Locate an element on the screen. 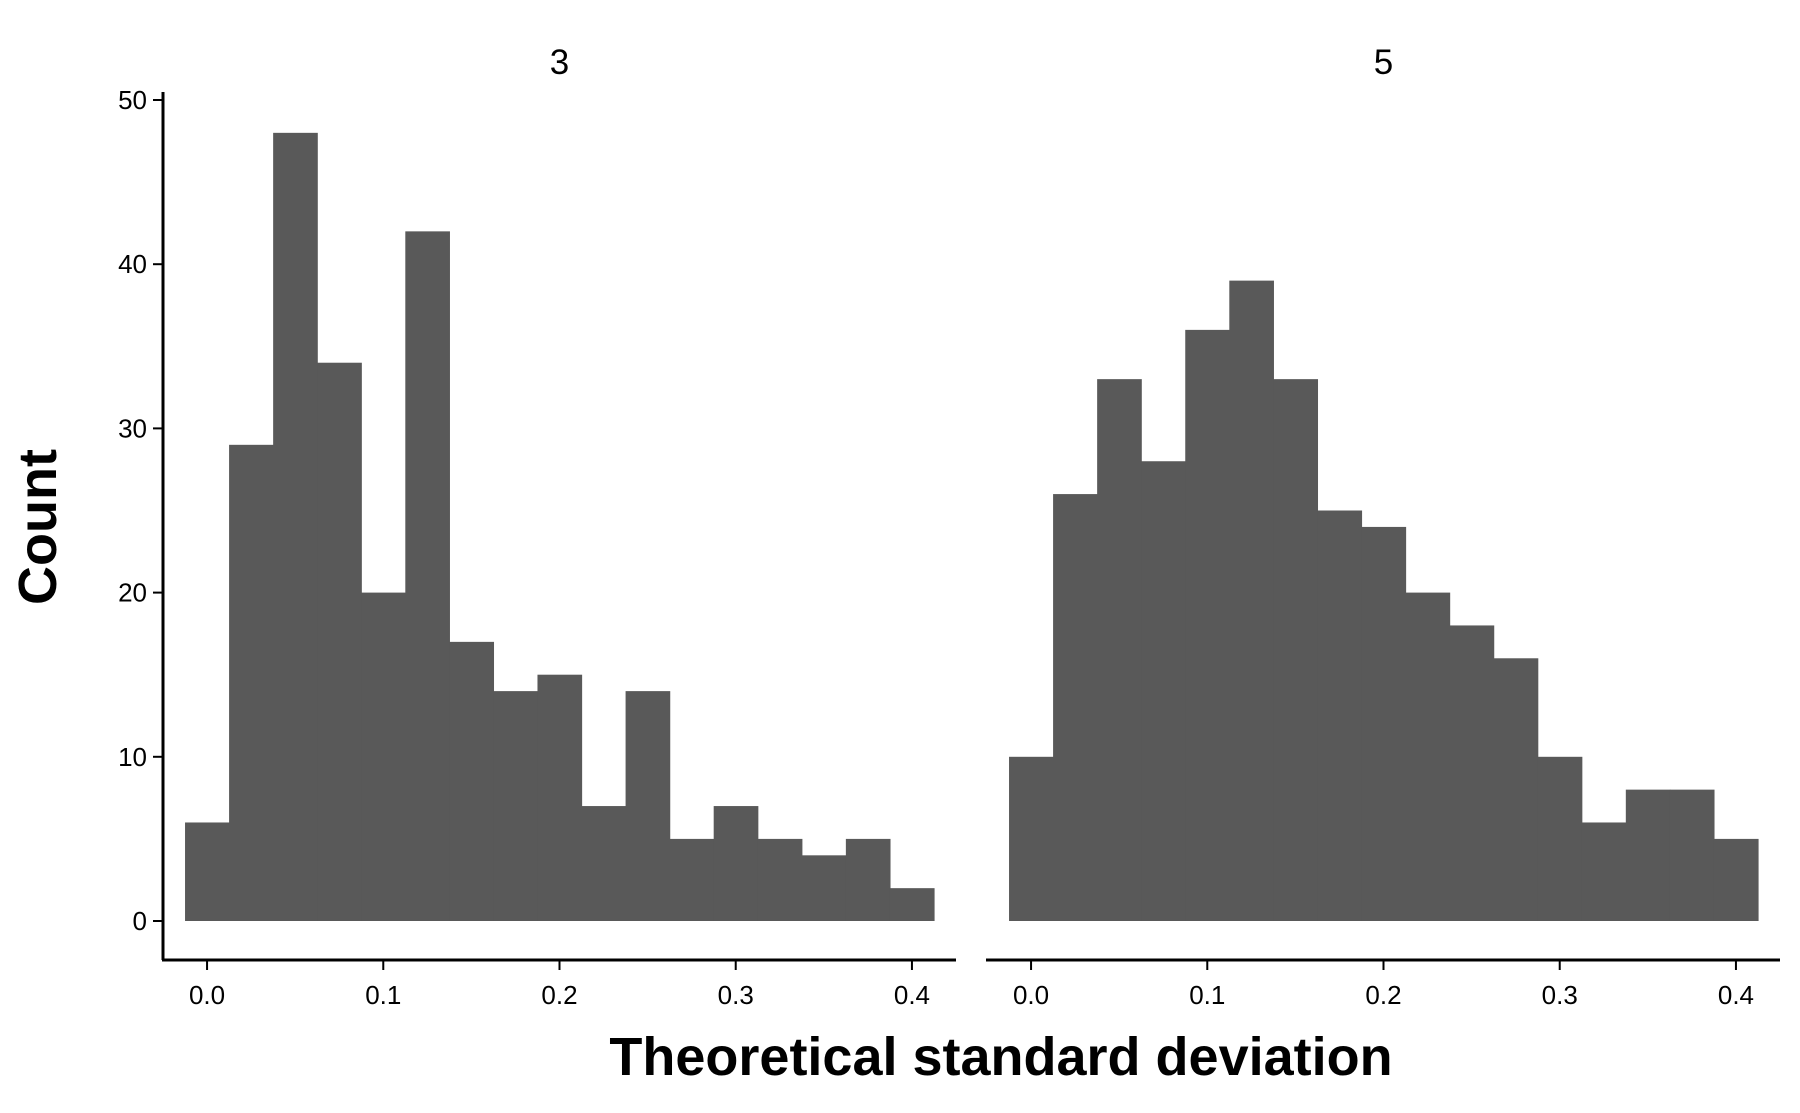  y-tick-label: 50 is located at coordinates (132, 100).